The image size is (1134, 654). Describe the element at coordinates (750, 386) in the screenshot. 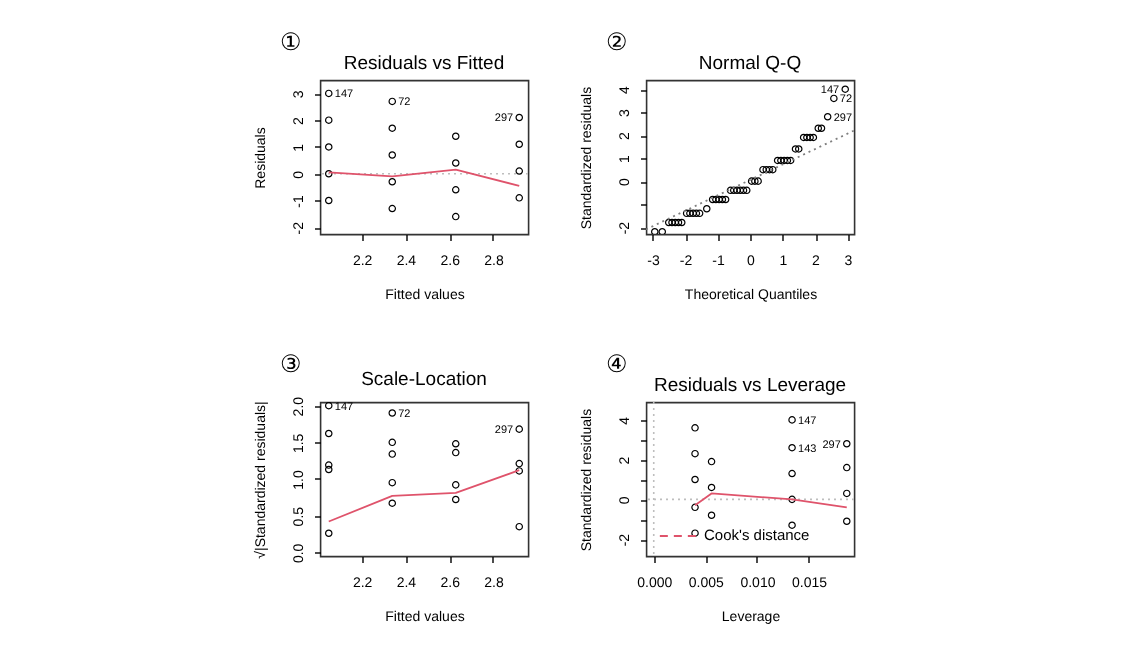

I see `chart-title: Residuals vs Leverage` at that location.